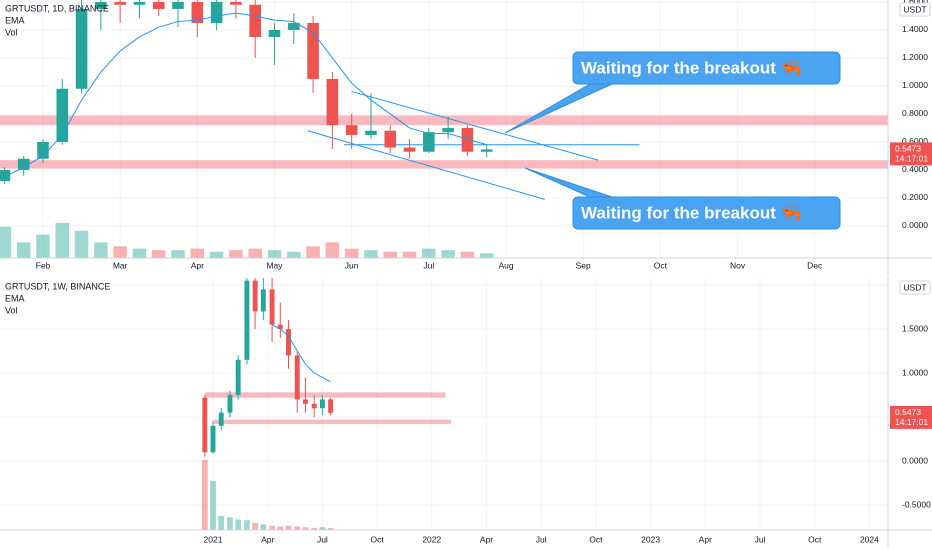 The width and height of the screenshot is (932, 550). I want to click on x-tick-label: 2024, so click(869, 539).